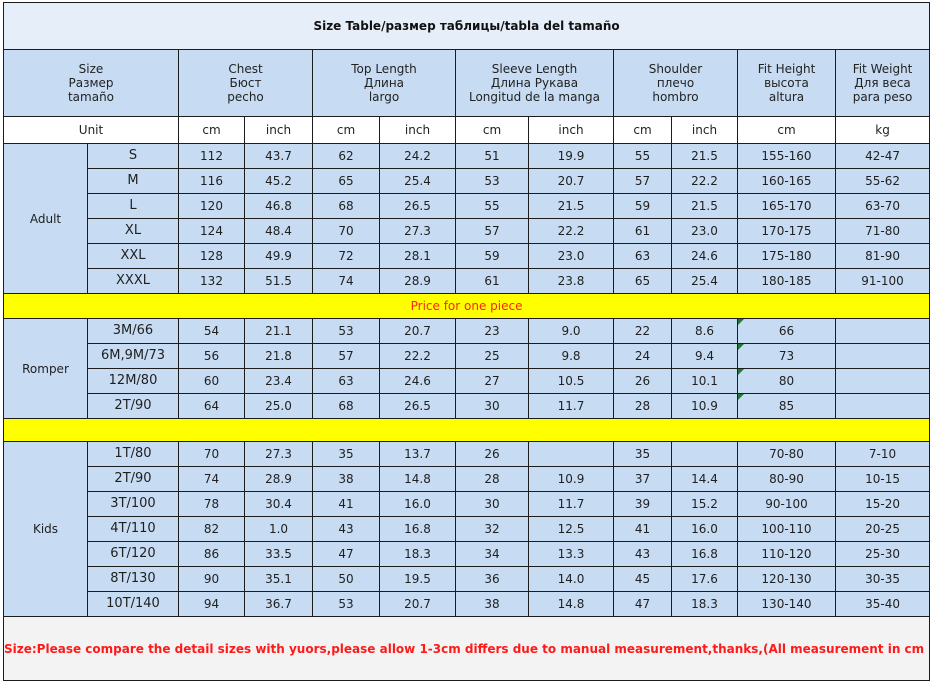 This screenshot has width=931, height=696. What do you see at coordinates (492, 604) in the screenshot?
I see `sleeve-cm-cell: 38` at bounding box center [492, 604].